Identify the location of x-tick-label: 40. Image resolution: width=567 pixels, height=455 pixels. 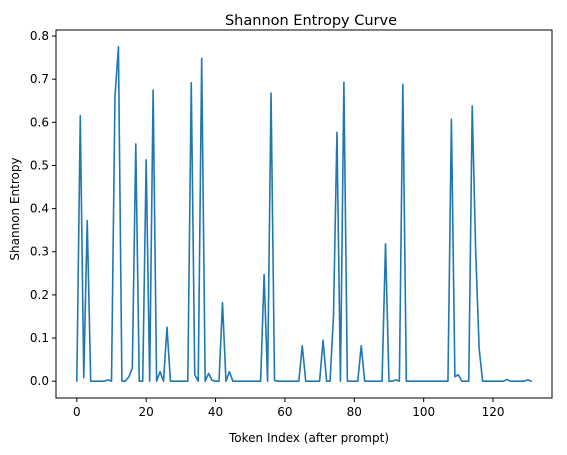
(215, 412).